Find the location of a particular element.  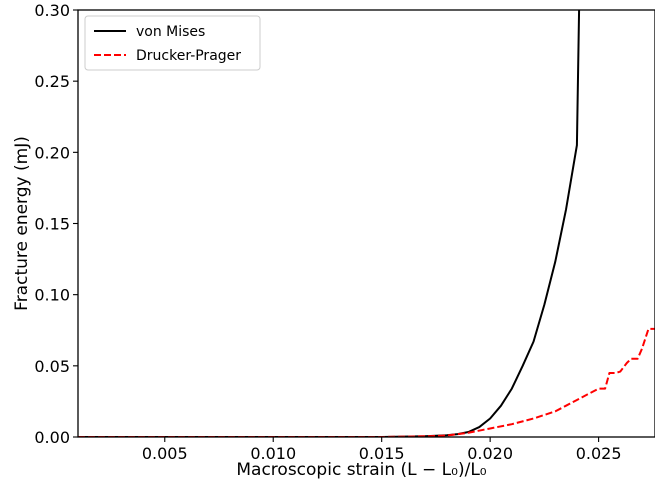

x-tick-label: 0.015 is located at coordinates (382, 453).